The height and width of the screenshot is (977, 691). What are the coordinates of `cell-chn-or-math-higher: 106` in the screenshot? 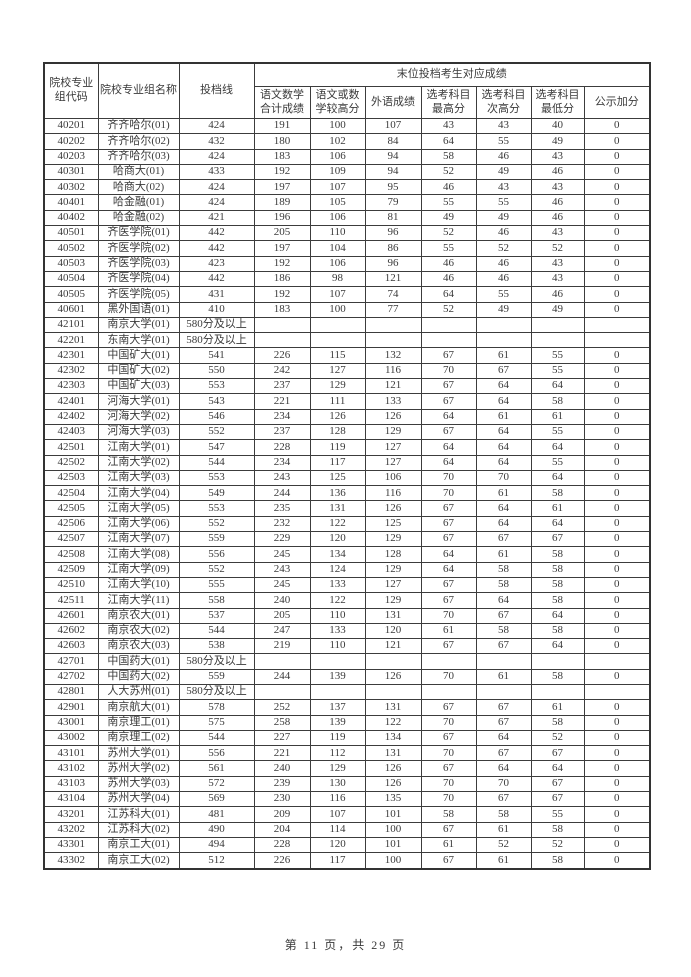 It's located at (337, 263).